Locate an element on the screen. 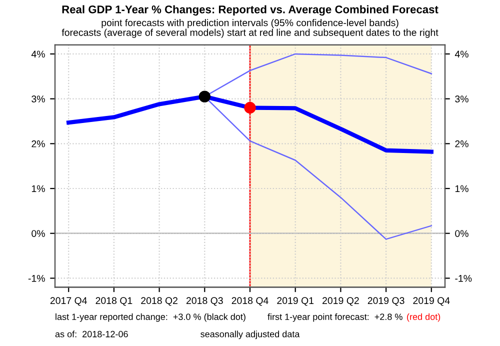 This screenshot has height=346, width=500. x-tick-label: 2018 Q4 is located at coordinates (250, 301).